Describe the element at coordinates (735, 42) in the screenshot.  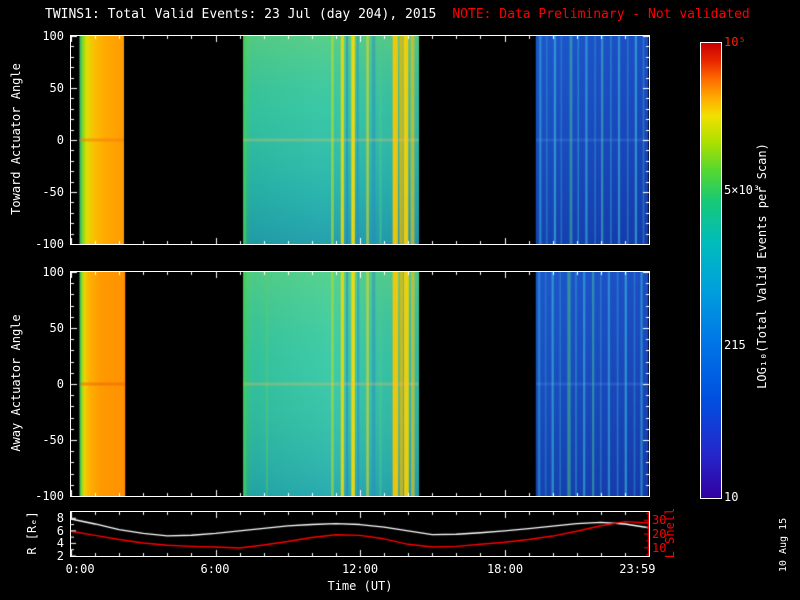
I see `colorbar-tick-label: 10⁵` at that location.